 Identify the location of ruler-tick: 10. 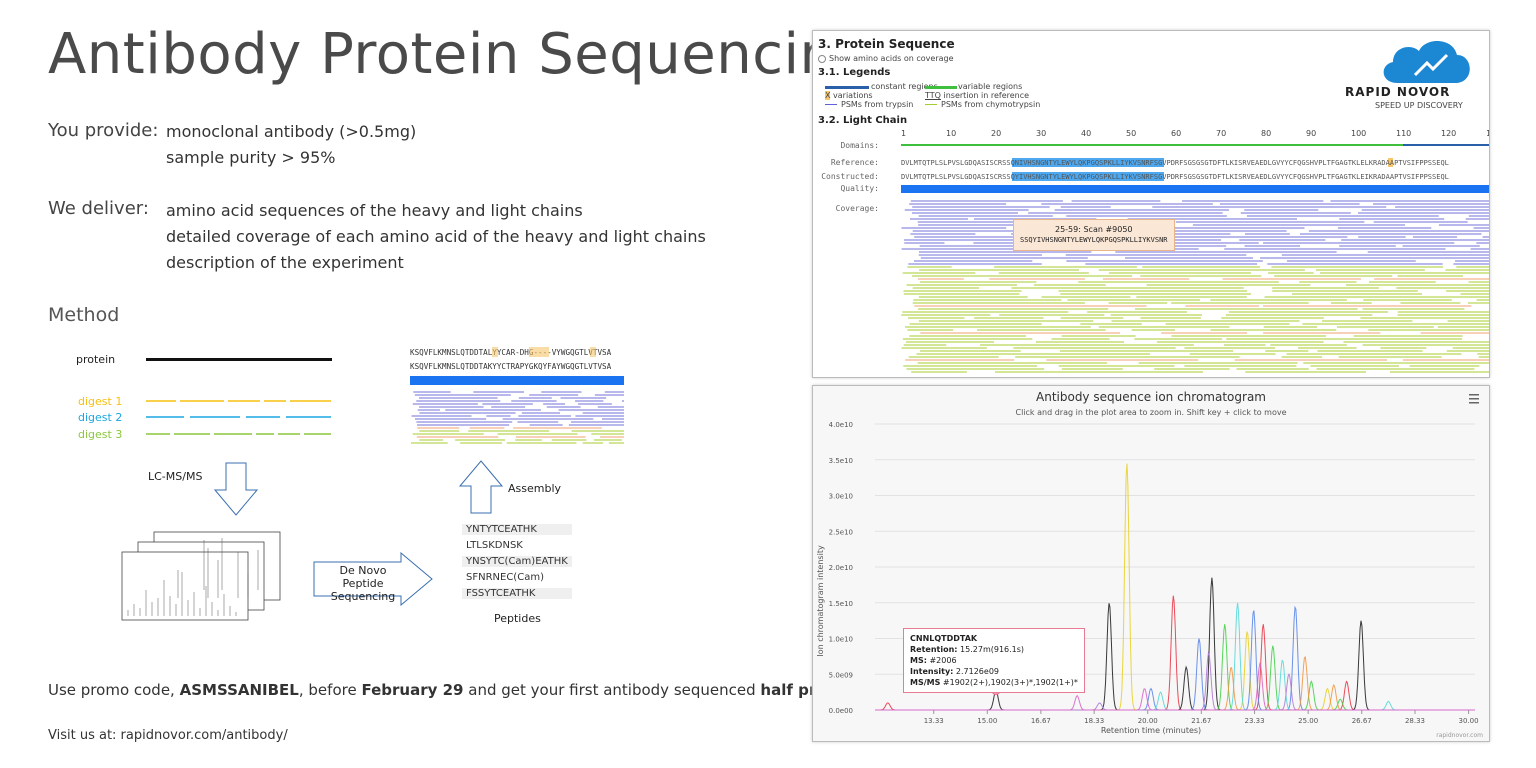
(951, 133).